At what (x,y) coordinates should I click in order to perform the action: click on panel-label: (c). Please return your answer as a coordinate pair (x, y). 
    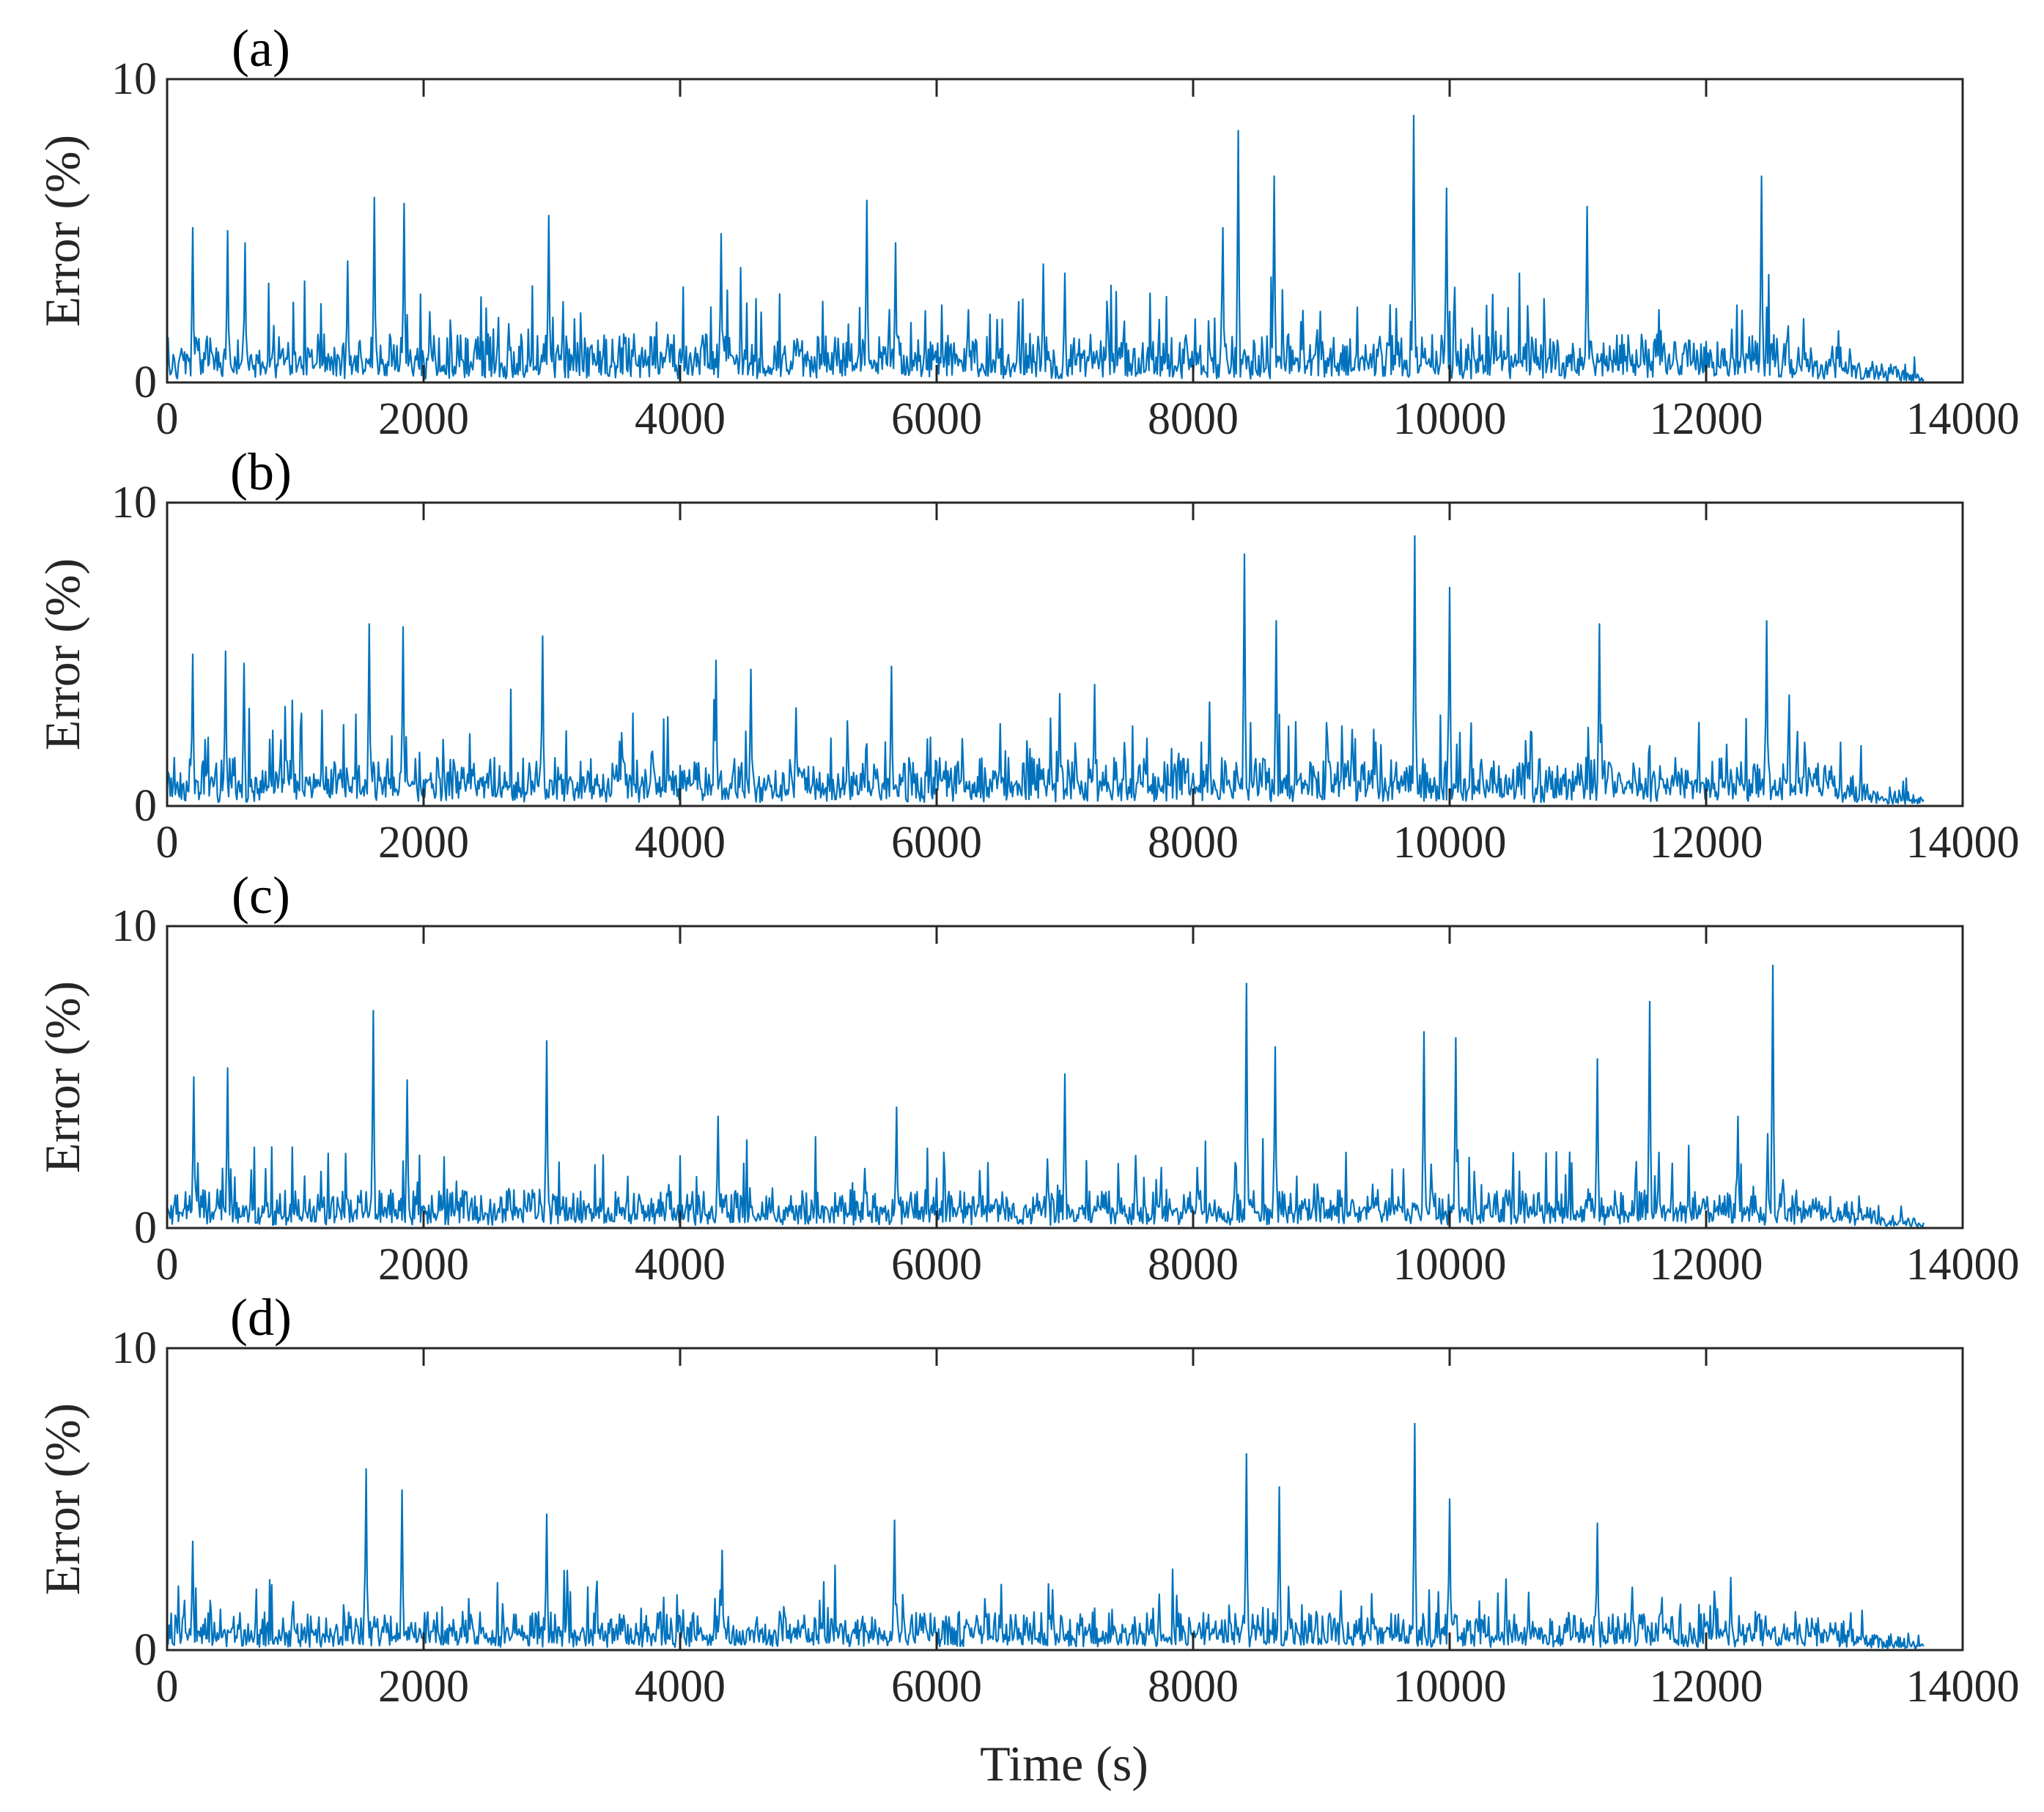
    Looking at the image, I should click on (261, 895).